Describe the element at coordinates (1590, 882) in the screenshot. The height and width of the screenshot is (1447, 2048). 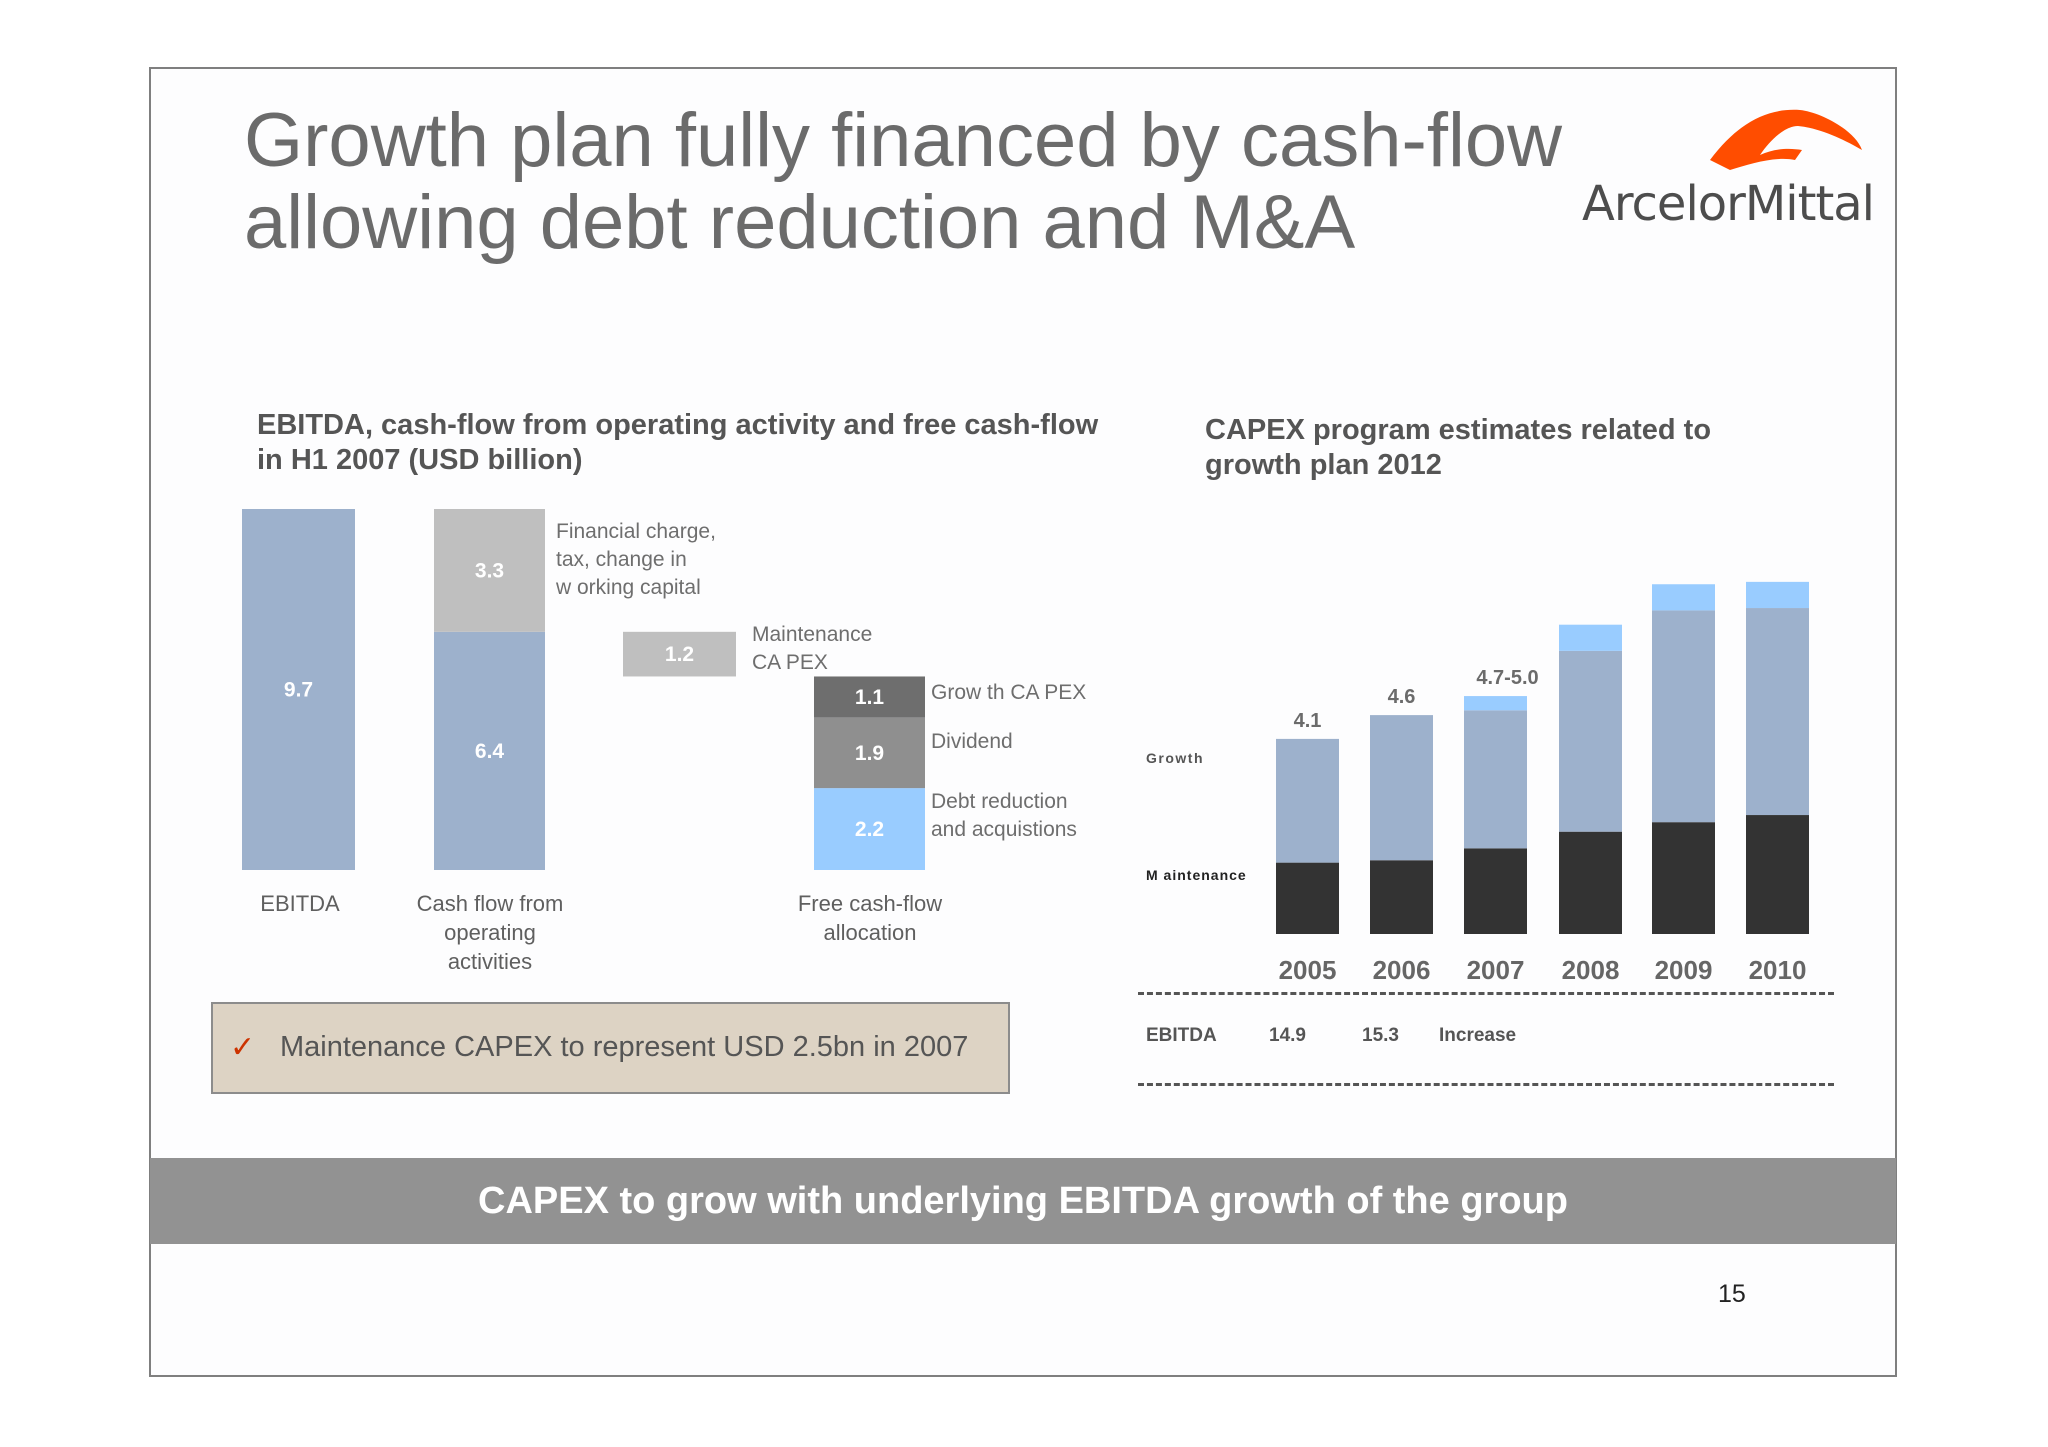
I see `capex-bar-2008-maintenance` at that location.